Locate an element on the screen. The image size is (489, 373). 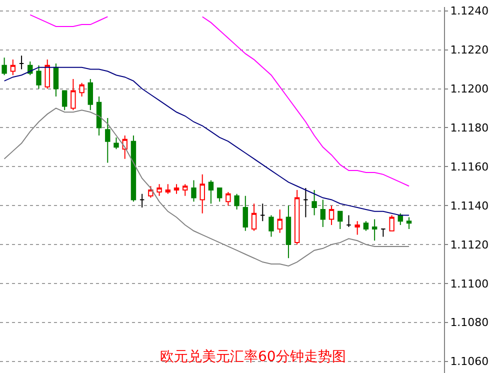
y-tick-label: 1.1180 is located at coordinates (469, 128).